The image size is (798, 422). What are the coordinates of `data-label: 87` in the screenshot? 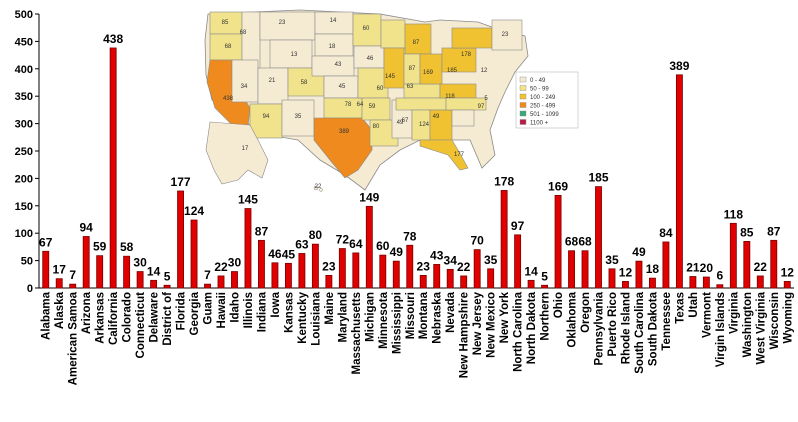 It's located at (774, 231).